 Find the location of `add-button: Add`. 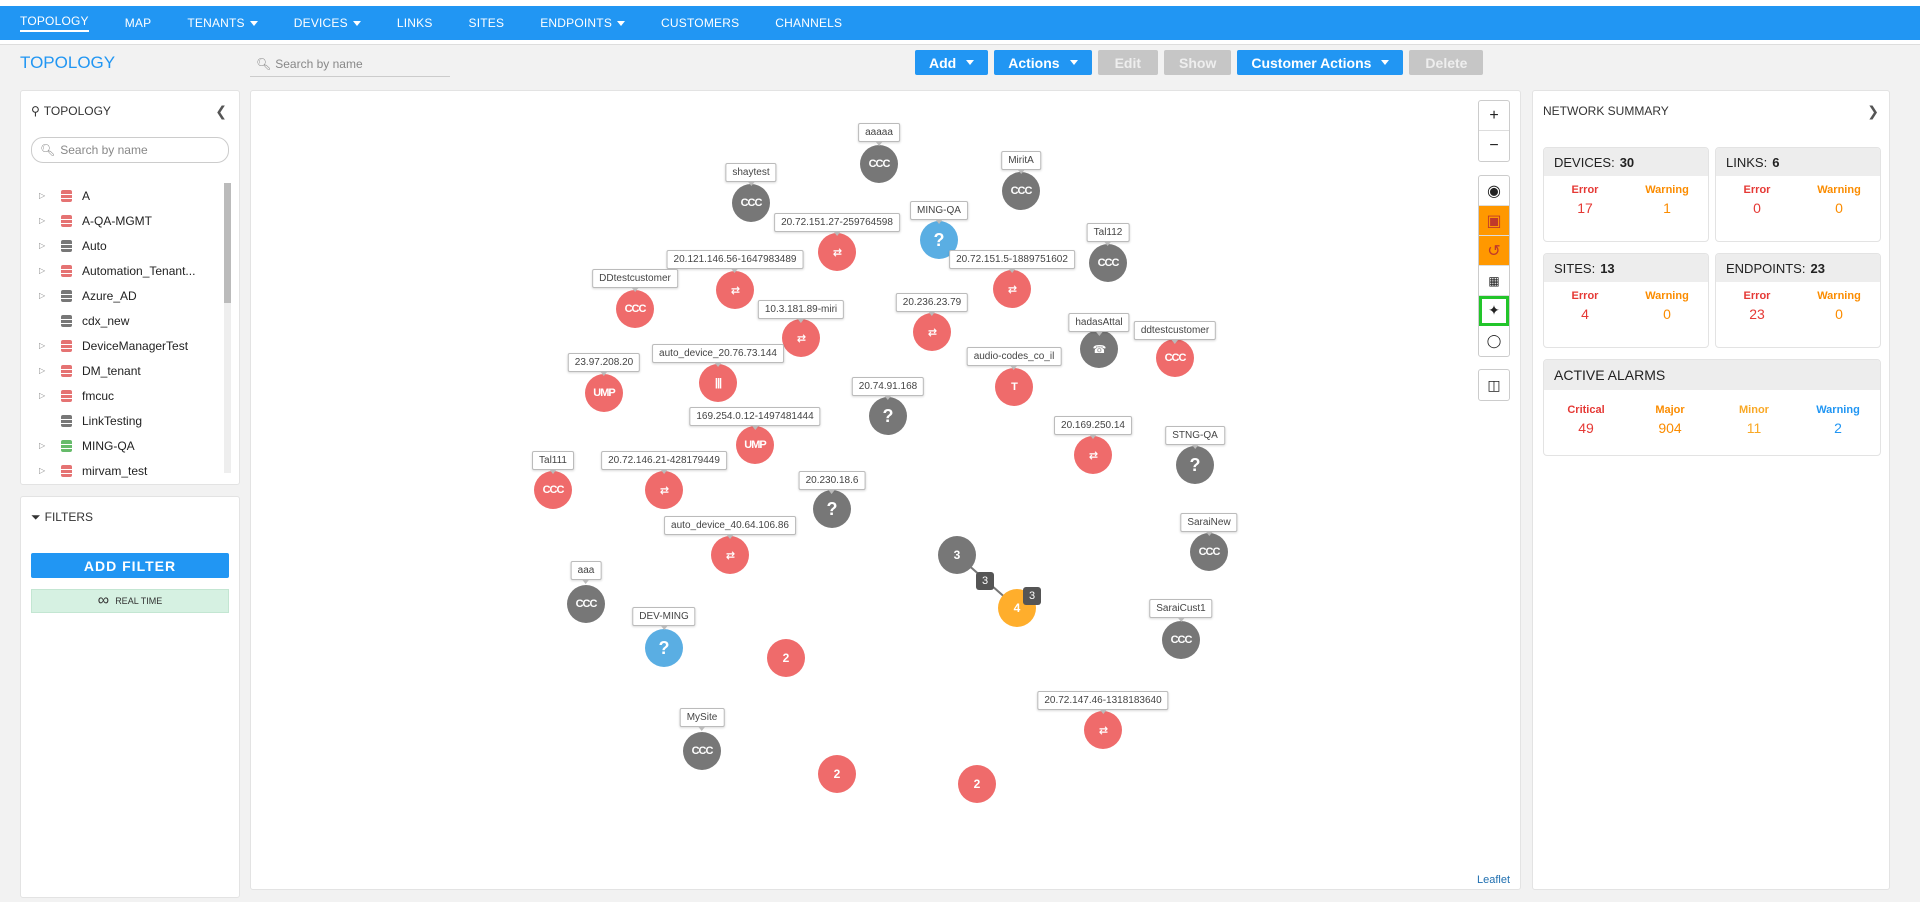

add-button: Add is located at coordinates (952, 62).